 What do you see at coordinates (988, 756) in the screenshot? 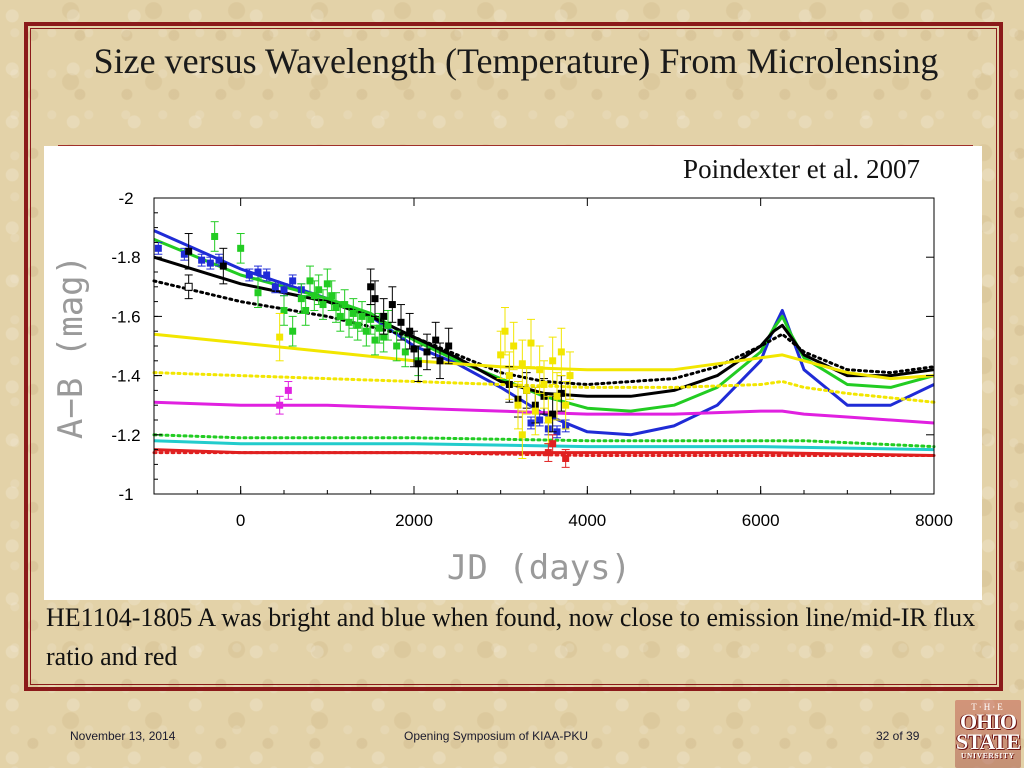
I see `logo-university: UNIVERSITY` at bounding box center [988, 756].